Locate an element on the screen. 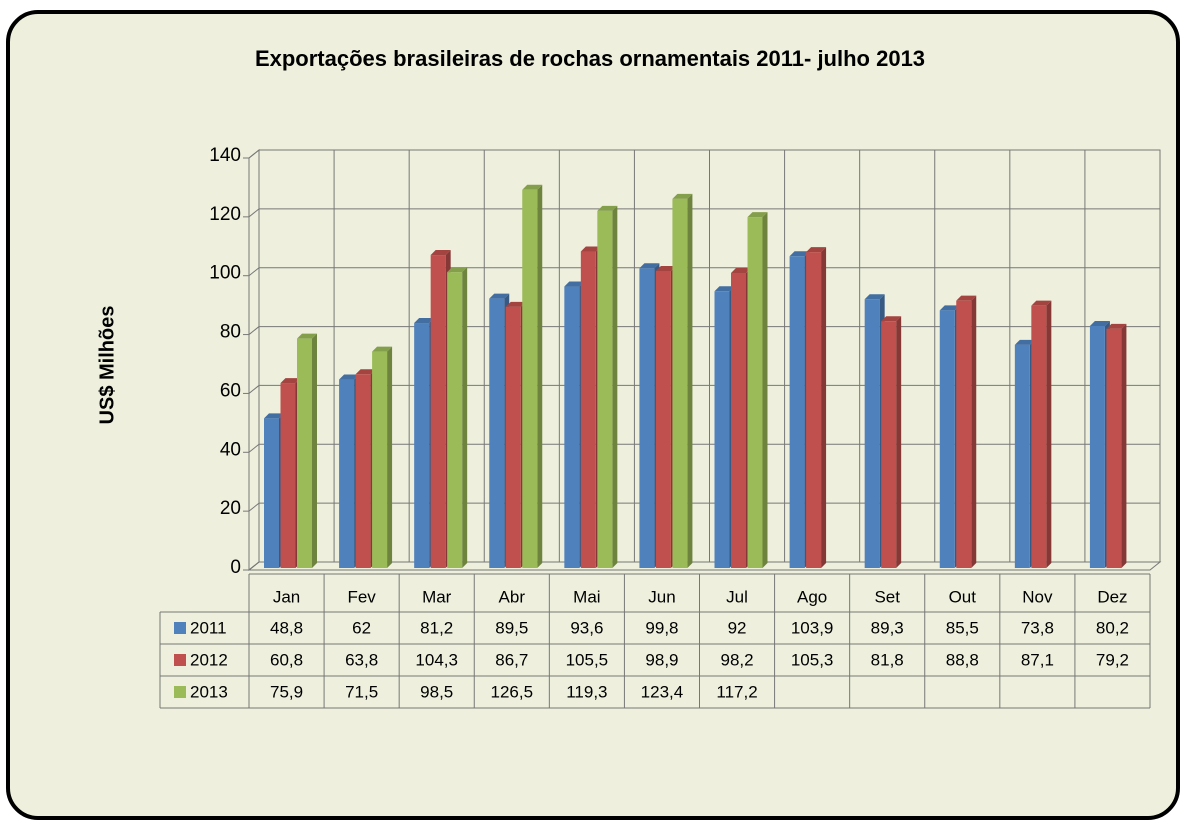 The image size is (1187, 824). x-tick-label: Nov is located at coordinates (1037, 596).